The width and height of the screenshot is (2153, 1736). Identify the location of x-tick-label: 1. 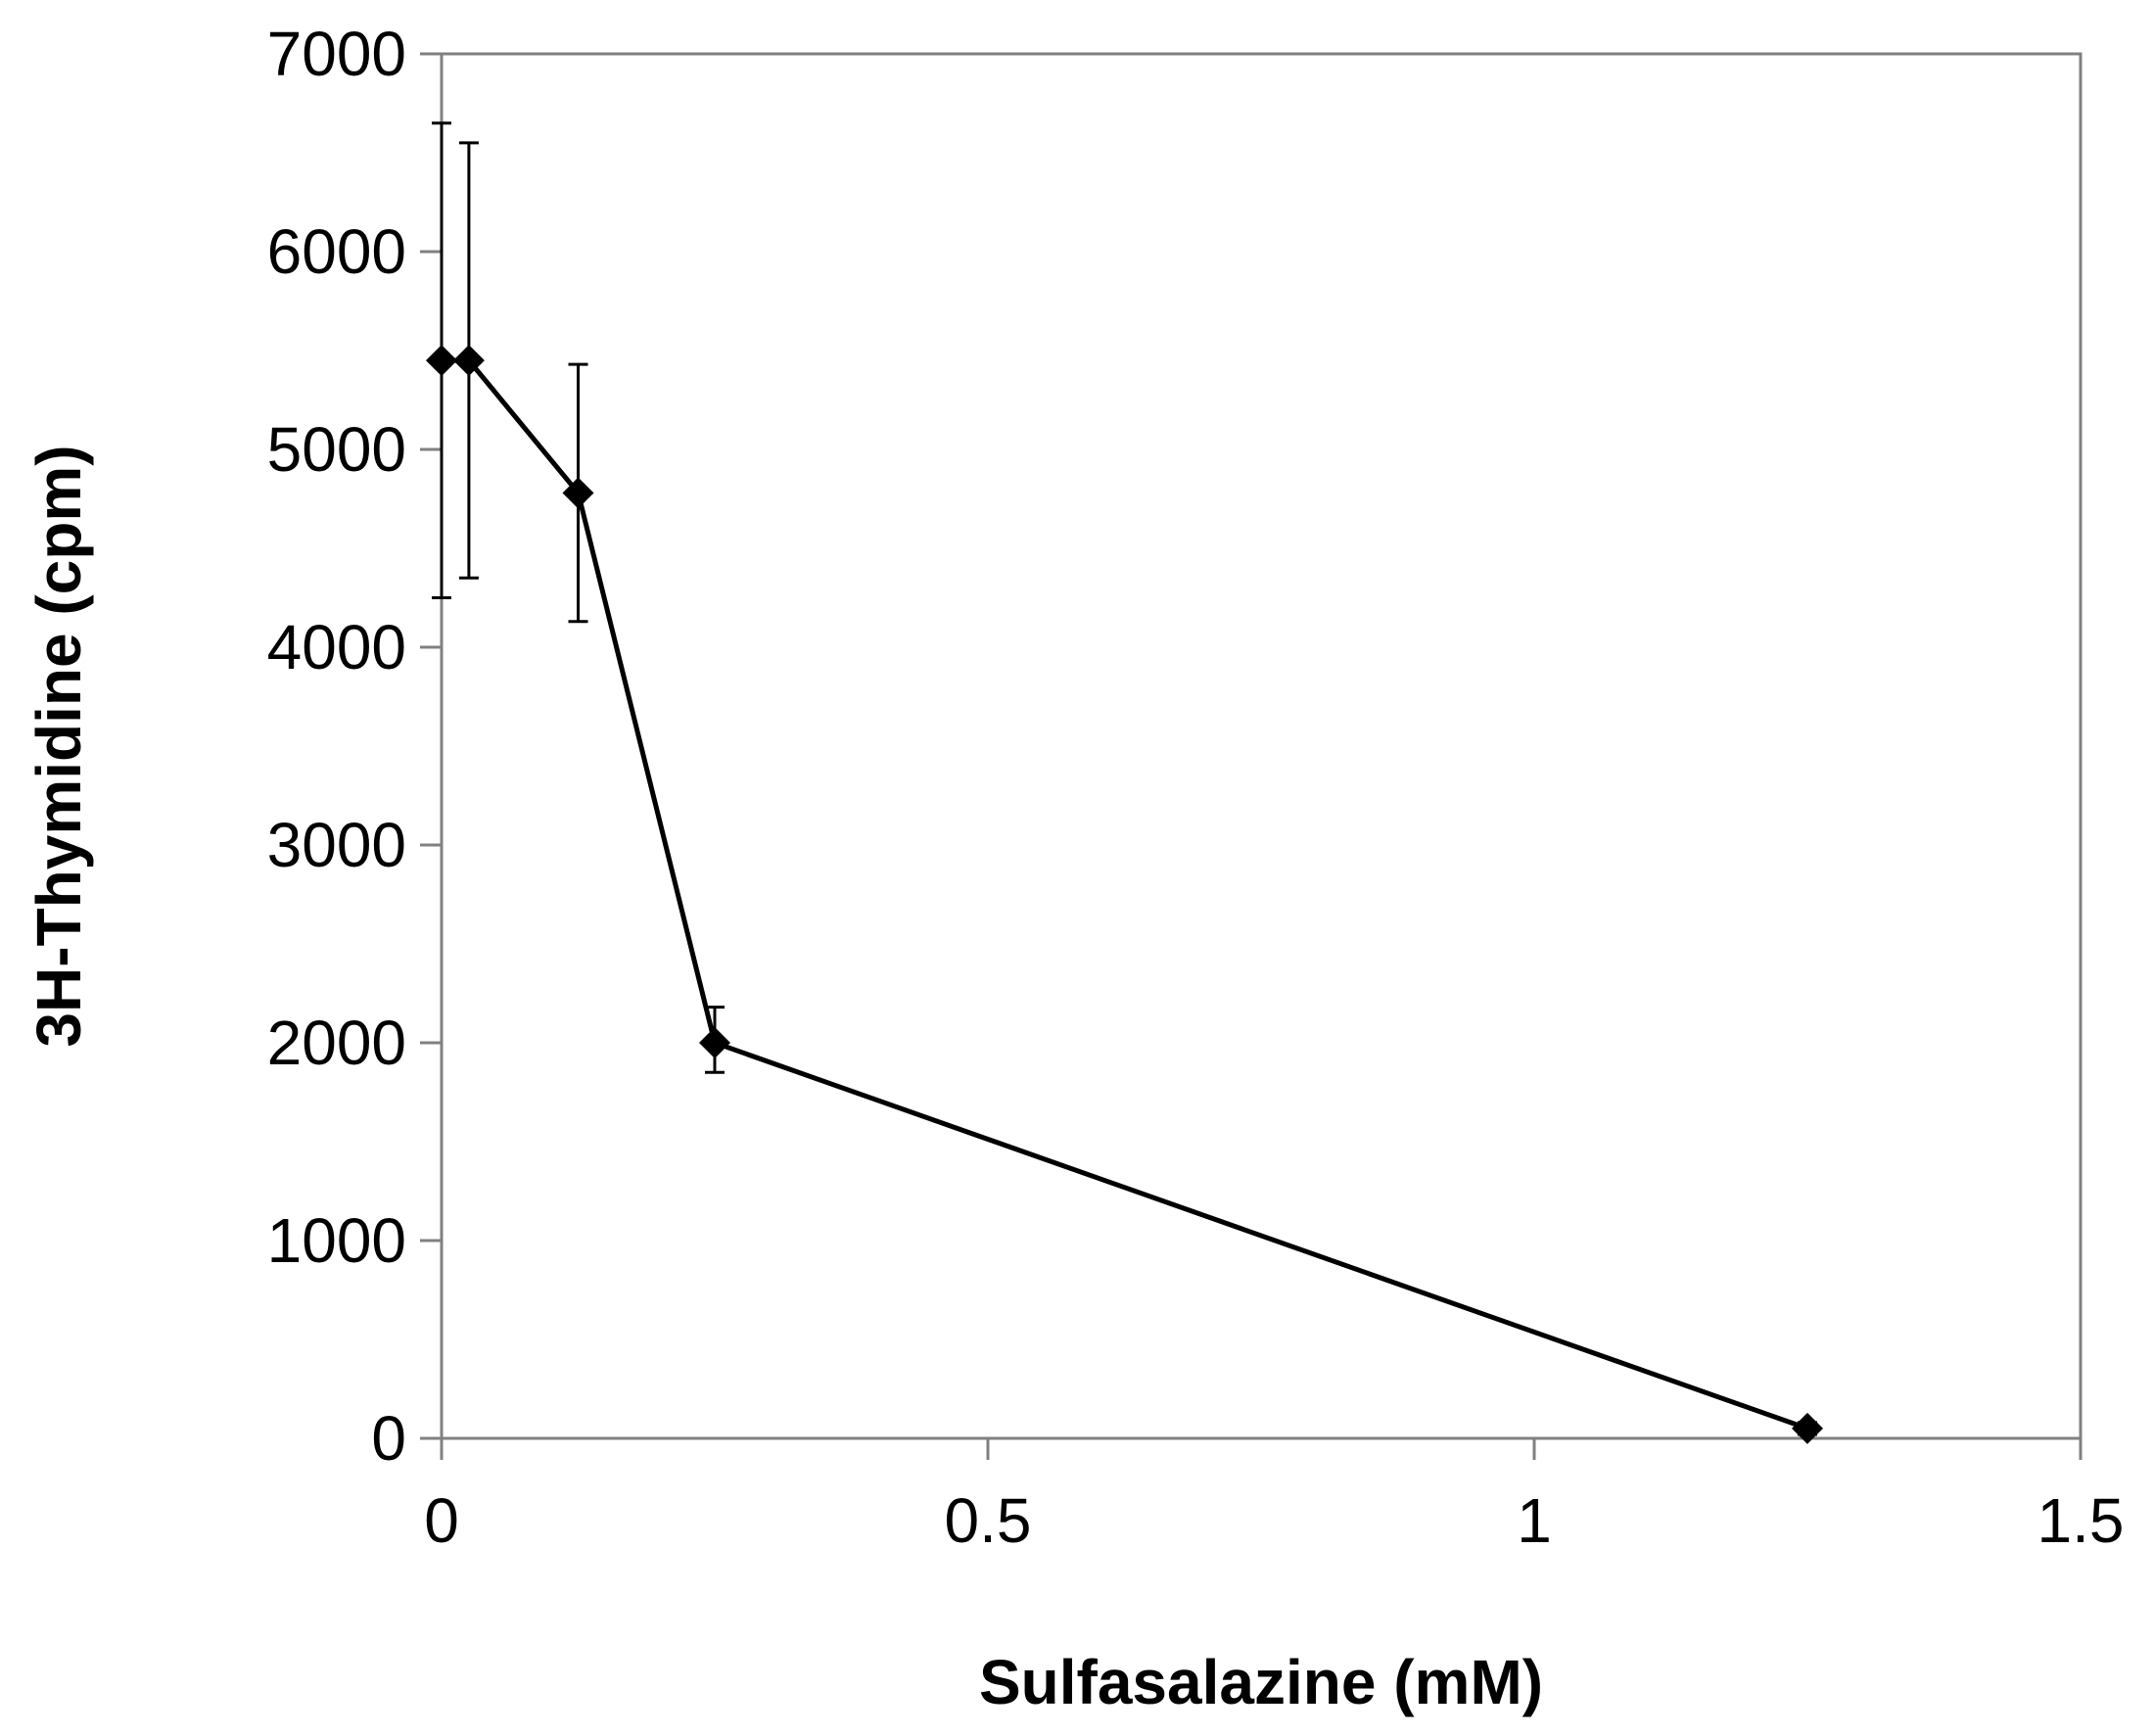
(1534, 1520).